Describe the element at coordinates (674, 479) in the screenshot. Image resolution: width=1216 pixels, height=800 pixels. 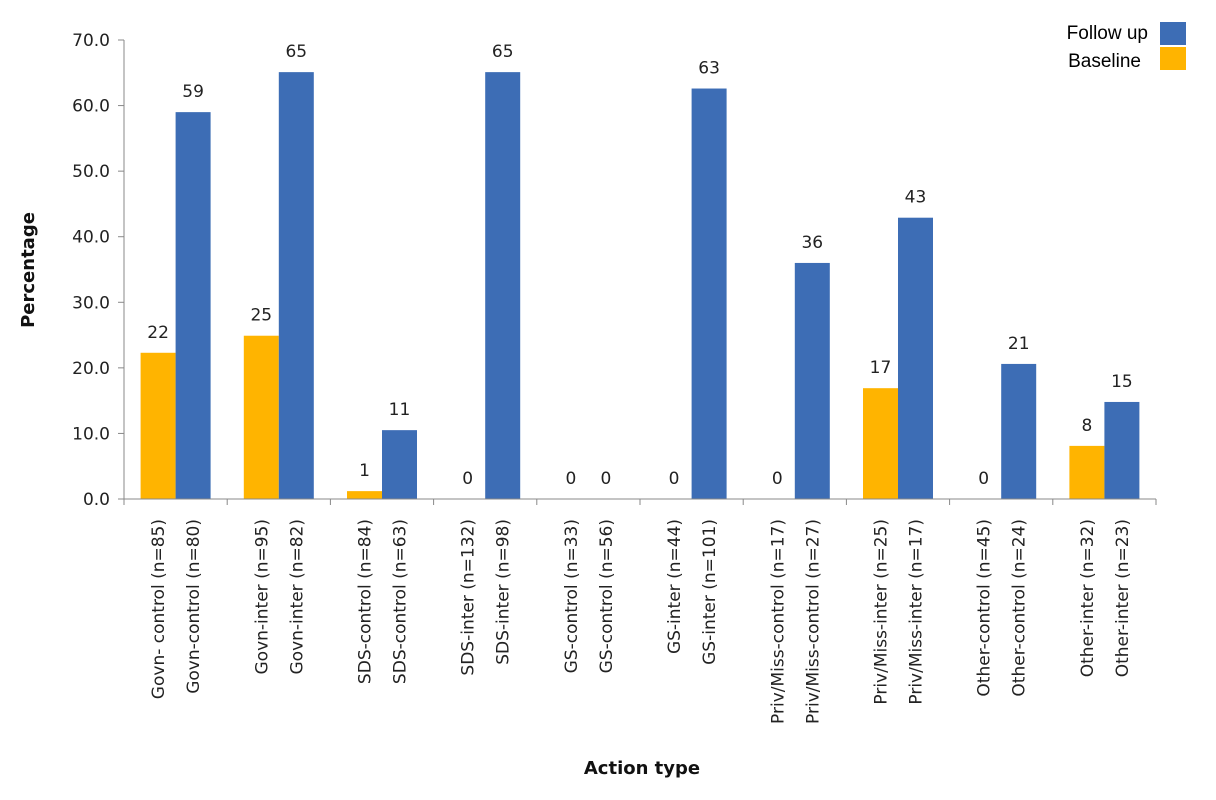
I see `data-label-baseline-6: 0` at that location.